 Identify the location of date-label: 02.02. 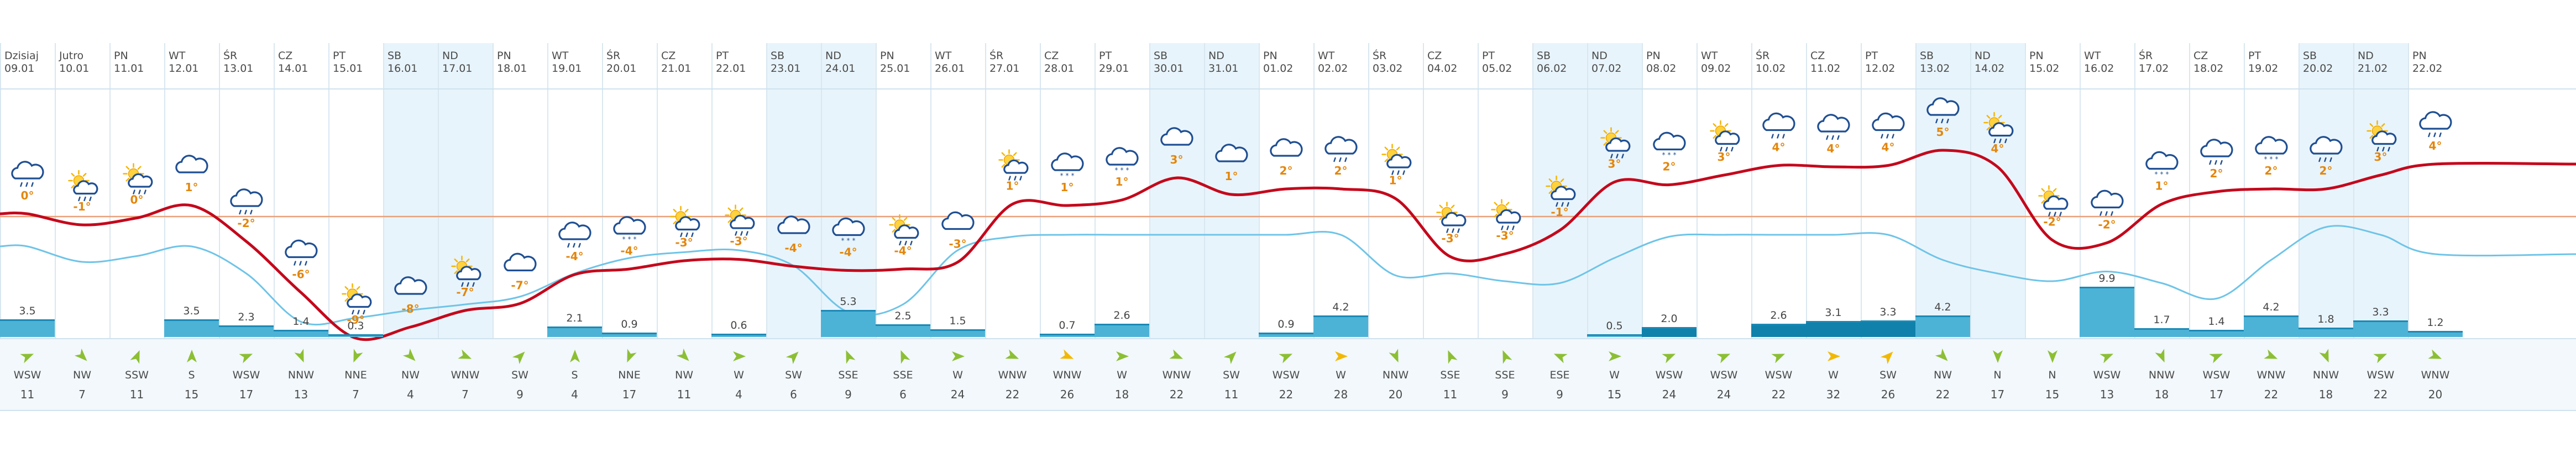
(1333, 68).